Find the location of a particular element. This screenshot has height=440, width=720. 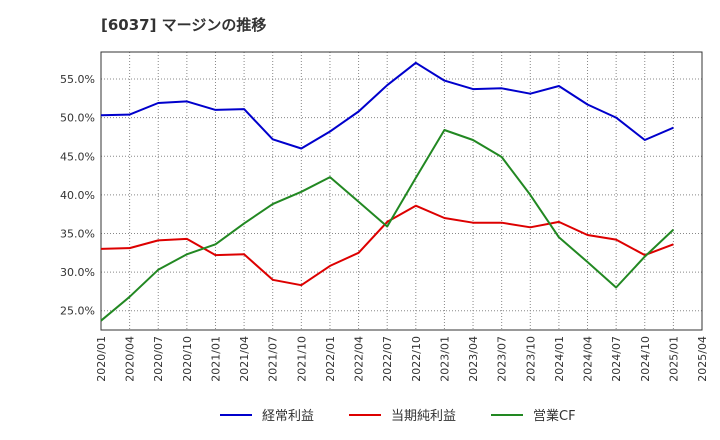

x-tick-label: 2020/04 is located at coordinates (130, 359).